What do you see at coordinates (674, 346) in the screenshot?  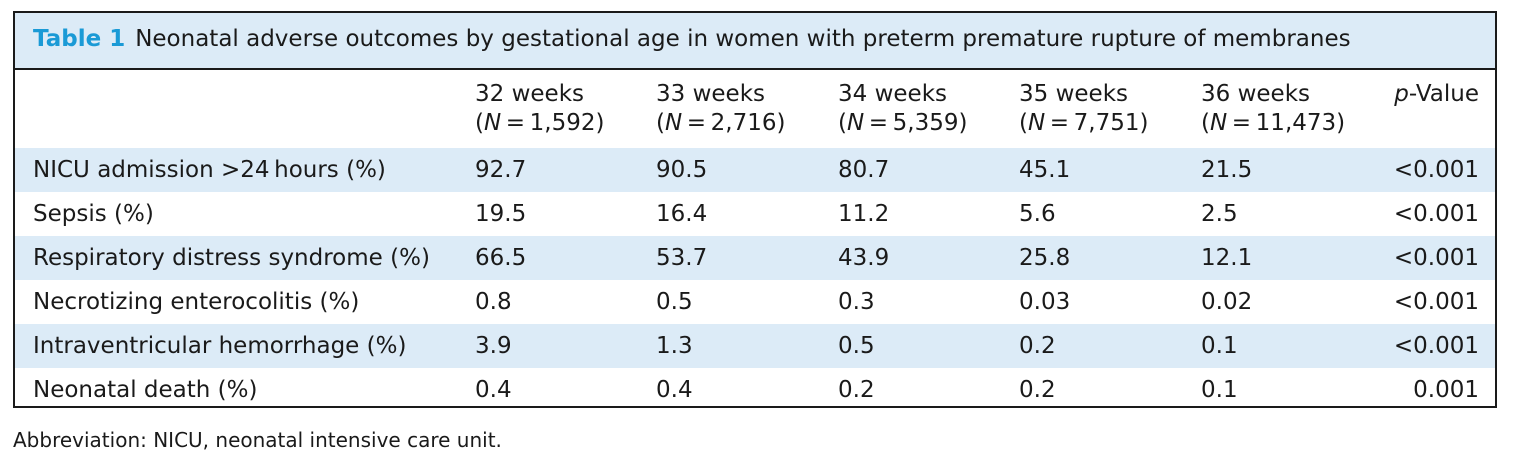 I see `cell-value: 1.3` at bounding box center [674, 346].